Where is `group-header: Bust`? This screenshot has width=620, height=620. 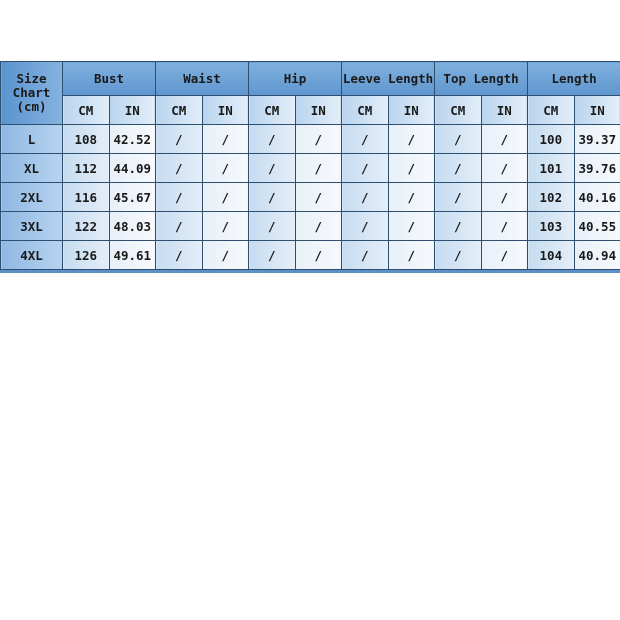 group-header: Bust is located at coordinates (109, 78).